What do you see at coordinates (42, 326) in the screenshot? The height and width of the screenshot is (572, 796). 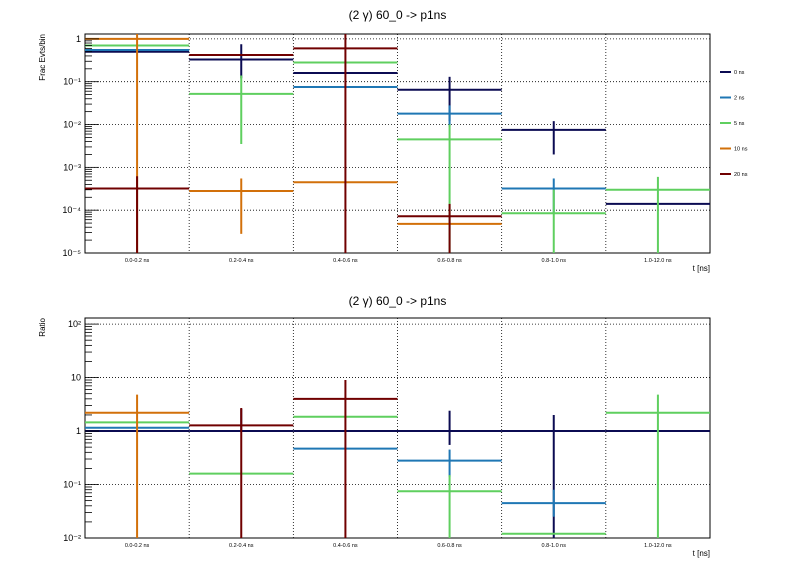 I see `bottom-y-axis-label: Ratio` at bounding box center [42, 326].